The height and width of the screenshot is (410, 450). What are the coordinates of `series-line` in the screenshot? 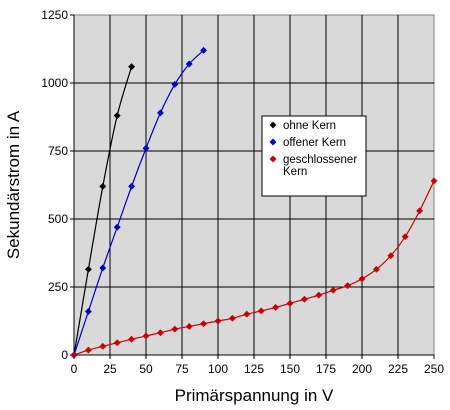 It's located at (103, 211).